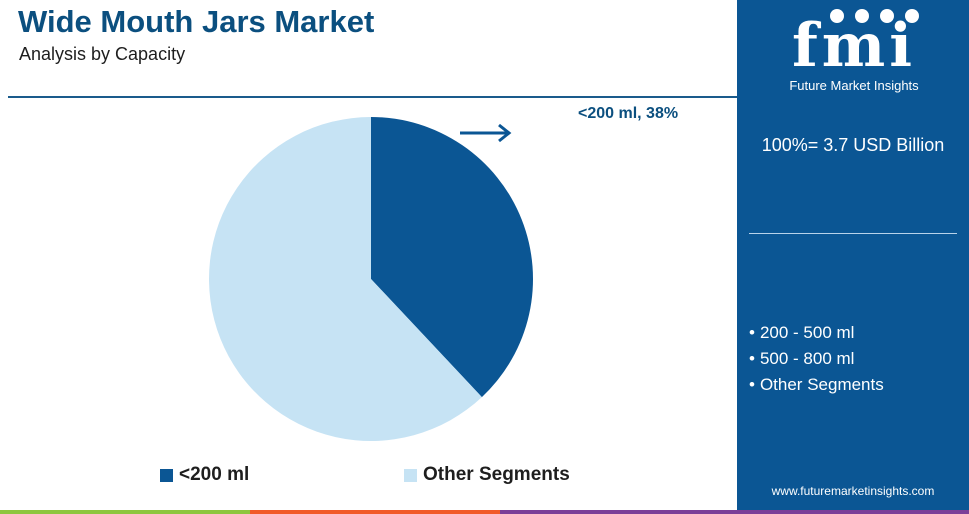  I want to click on legend-label: <200 ml, so click(214, 474).